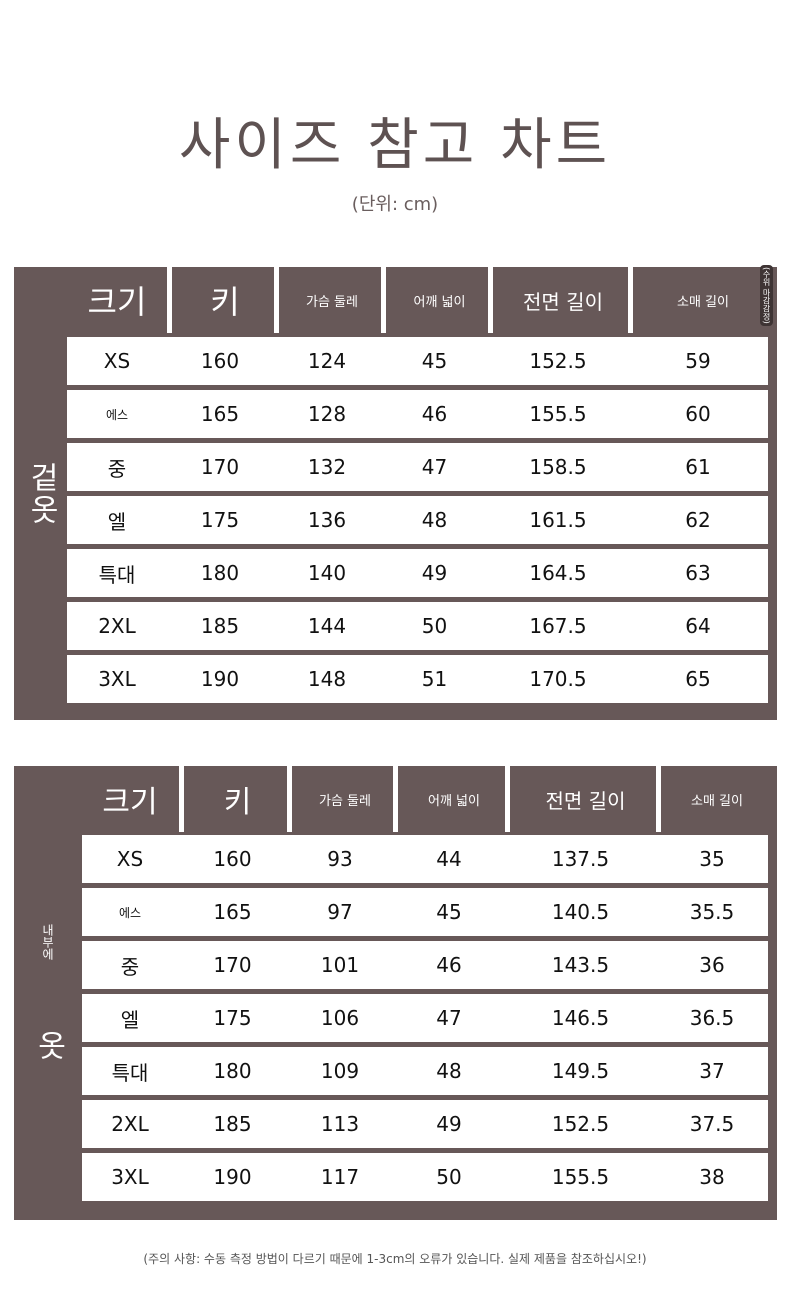  Describe the element at coordinates (425, 859) in the screenshot. I see `table-row: XS 160 93 44 137.5 35` at that location.